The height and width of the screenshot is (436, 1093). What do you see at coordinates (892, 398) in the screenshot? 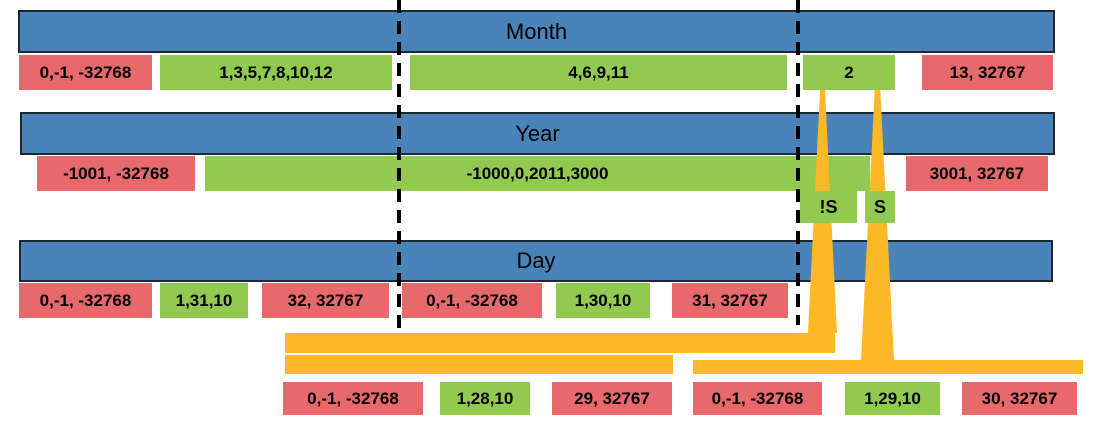
I see `day-february-leap-valid-class-box: 1,29,10` at bounding box center [892, 398].